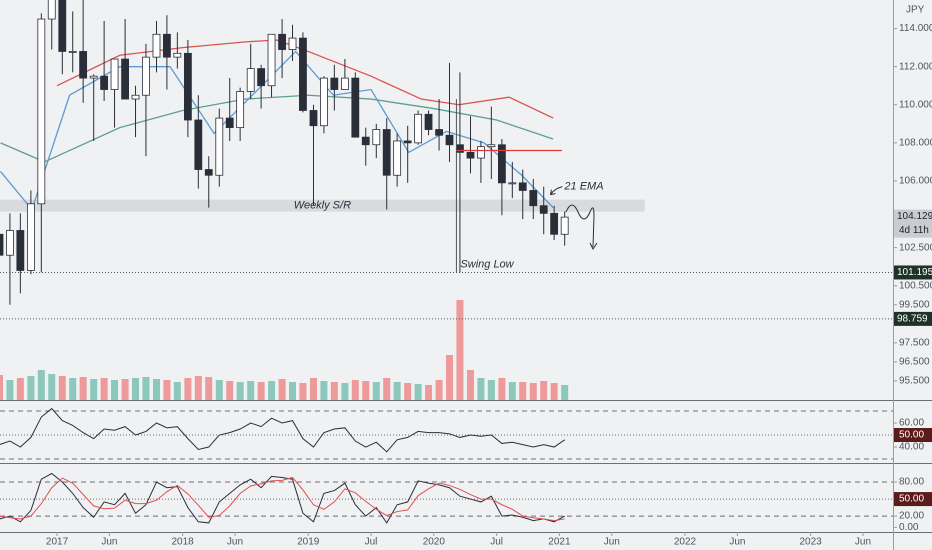 This screenshot has height=550, width=932. Describe the element at coordinates (446, 433) in the screenshot. I see `rsi-pane` at that location.